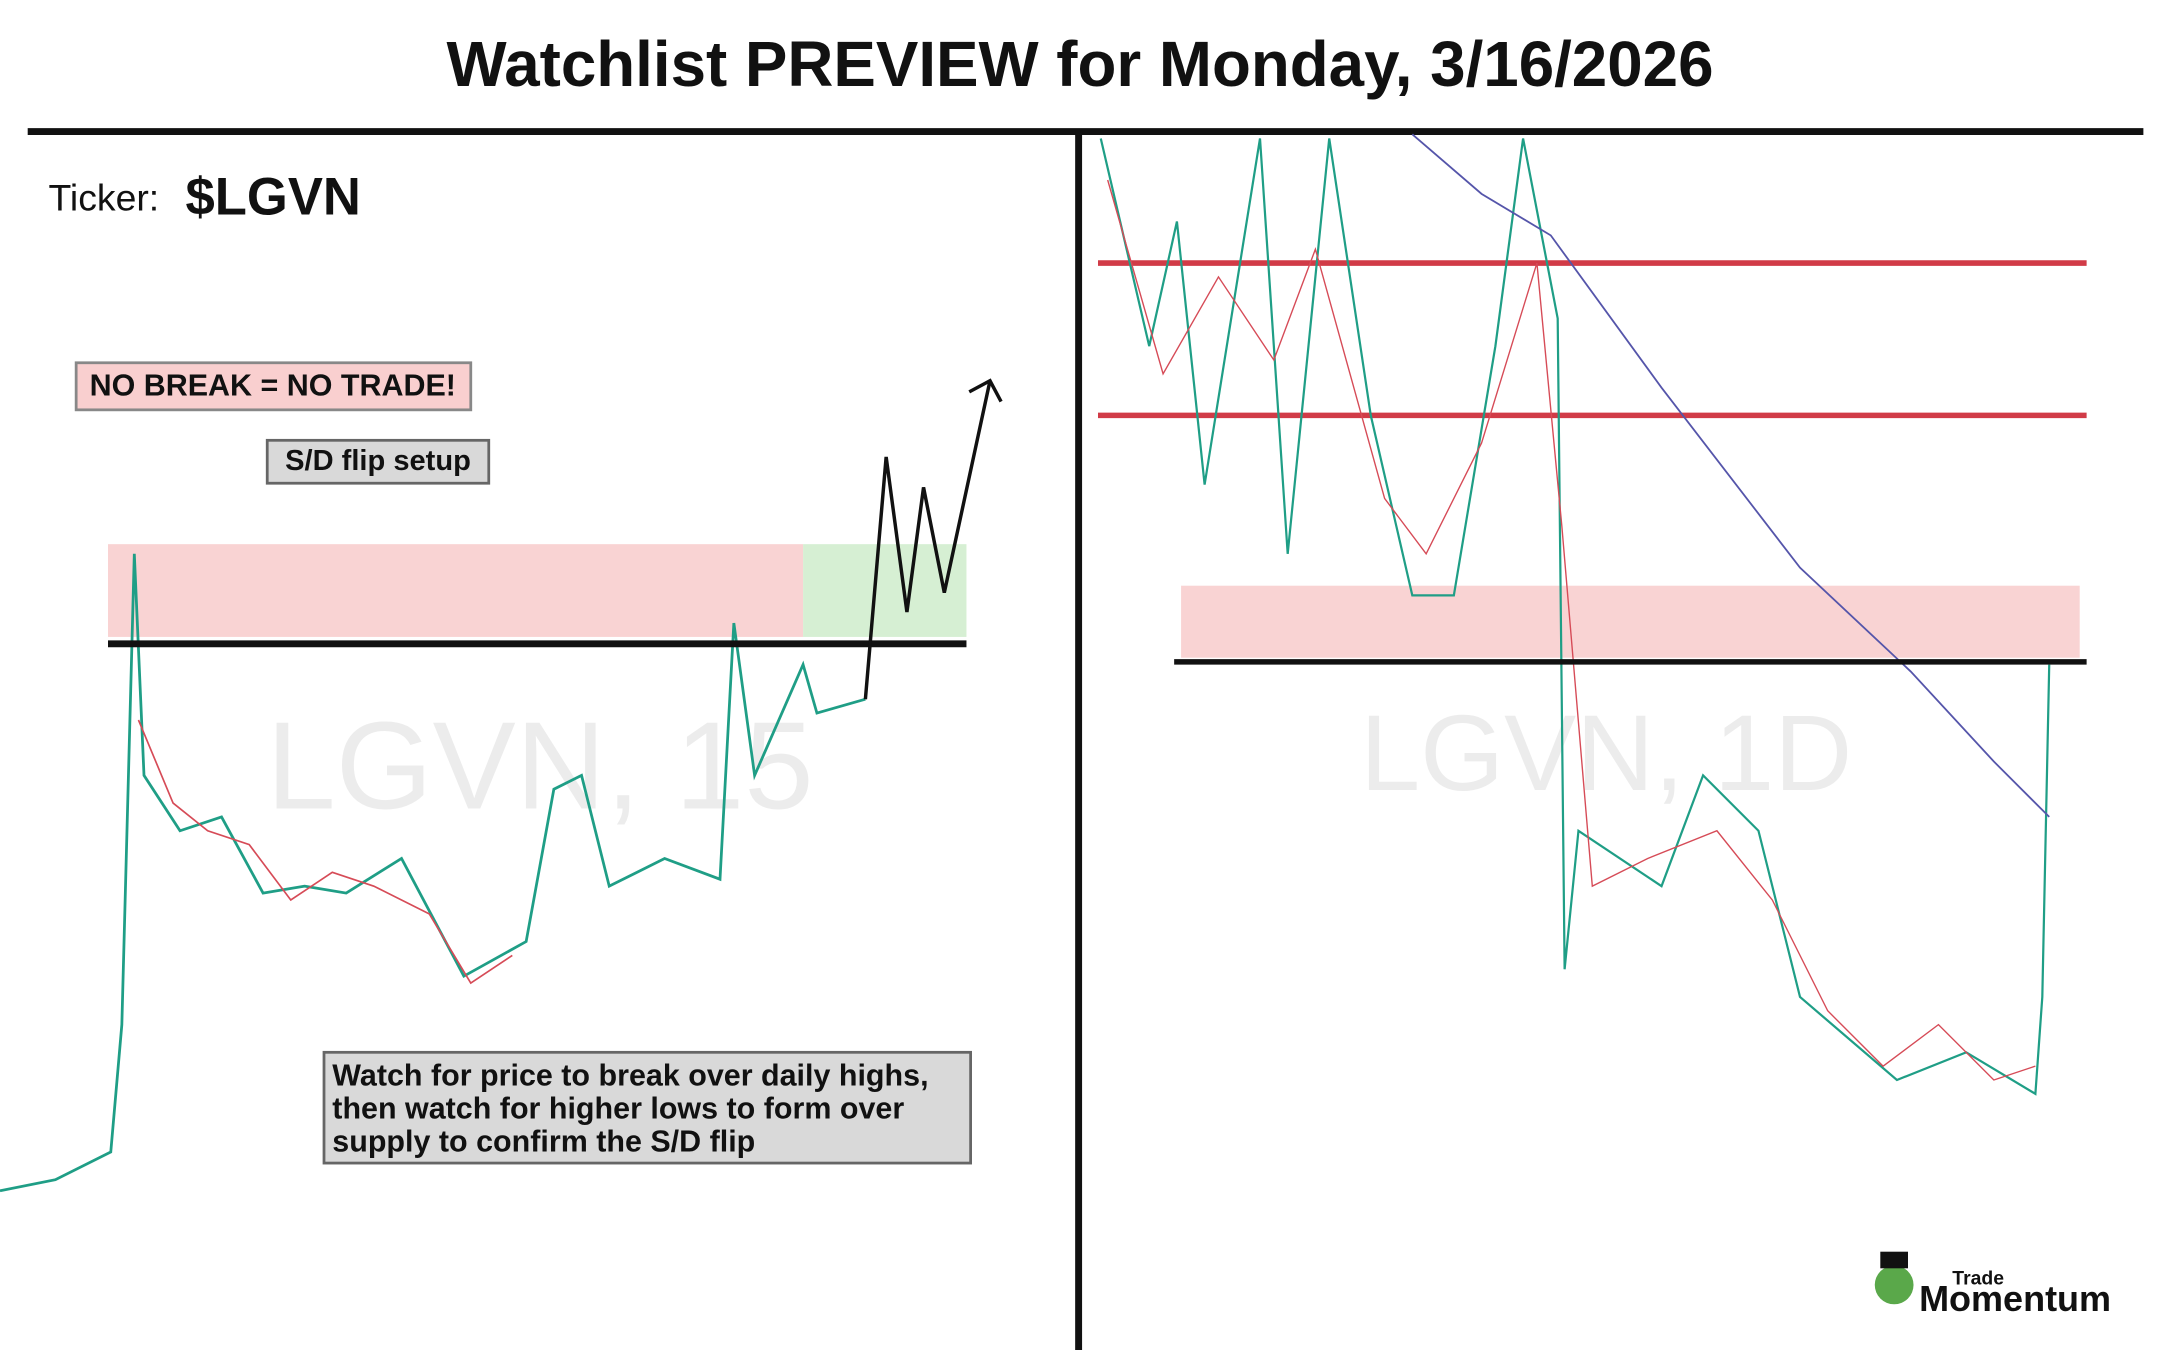  What do you see at coordinates (273, 197) in the screenshot?
I see `ticker-symbol: $LGVN` at bounding box center [273, 197].